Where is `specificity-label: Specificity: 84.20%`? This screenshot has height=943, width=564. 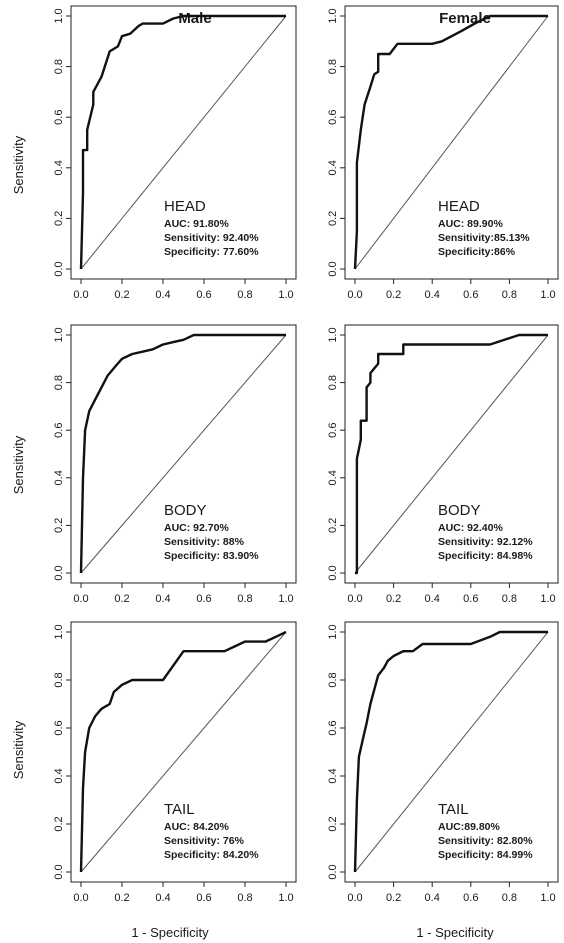 specificity-label: Specificity: 84.20% is located at coordinates (211, 855).